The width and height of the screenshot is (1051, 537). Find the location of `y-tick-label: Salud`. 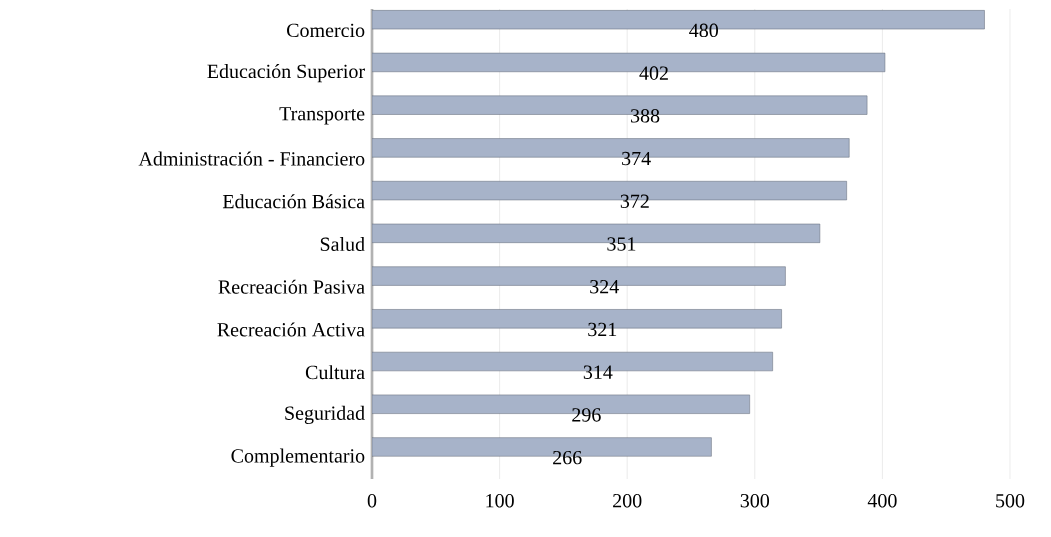

y-tick-label: Salud is located at coordinates (342, 244).